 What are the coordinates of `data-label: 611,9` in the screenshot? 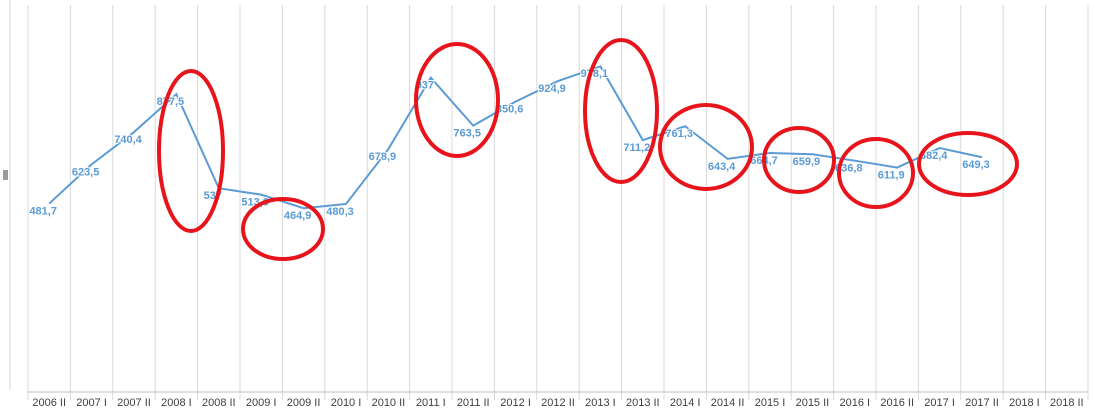 It's located at (891, 175).